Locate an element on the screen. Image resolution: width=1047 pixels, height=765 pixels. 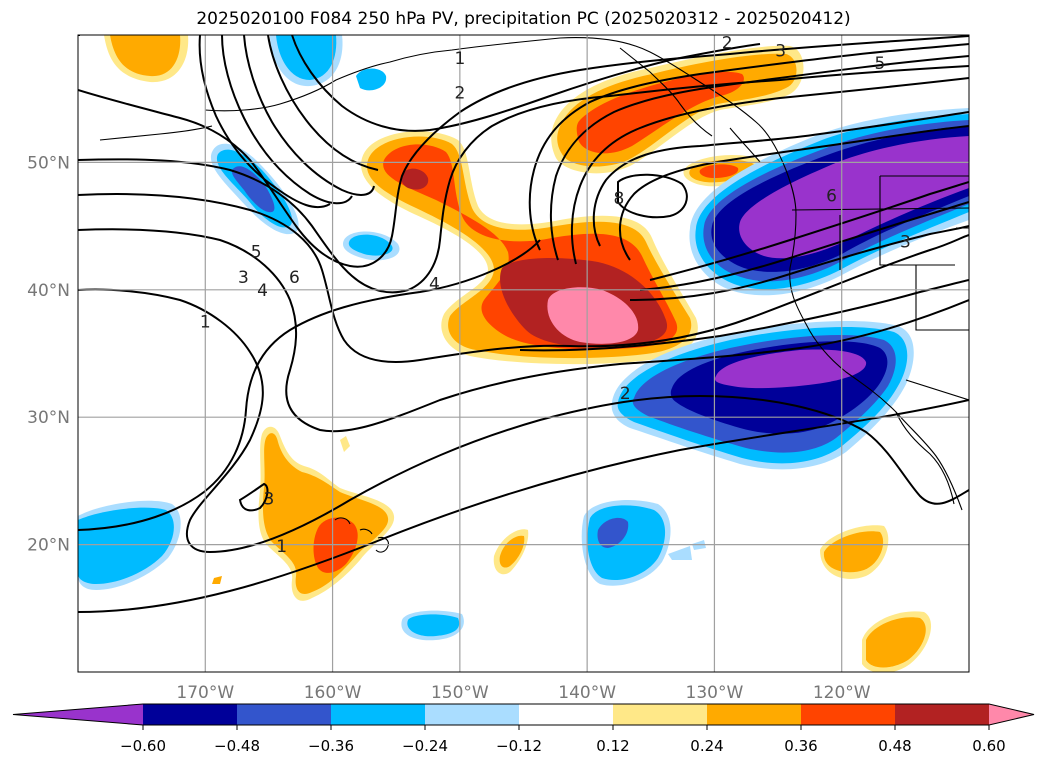
colorbar is located at coordinates (523, 714).